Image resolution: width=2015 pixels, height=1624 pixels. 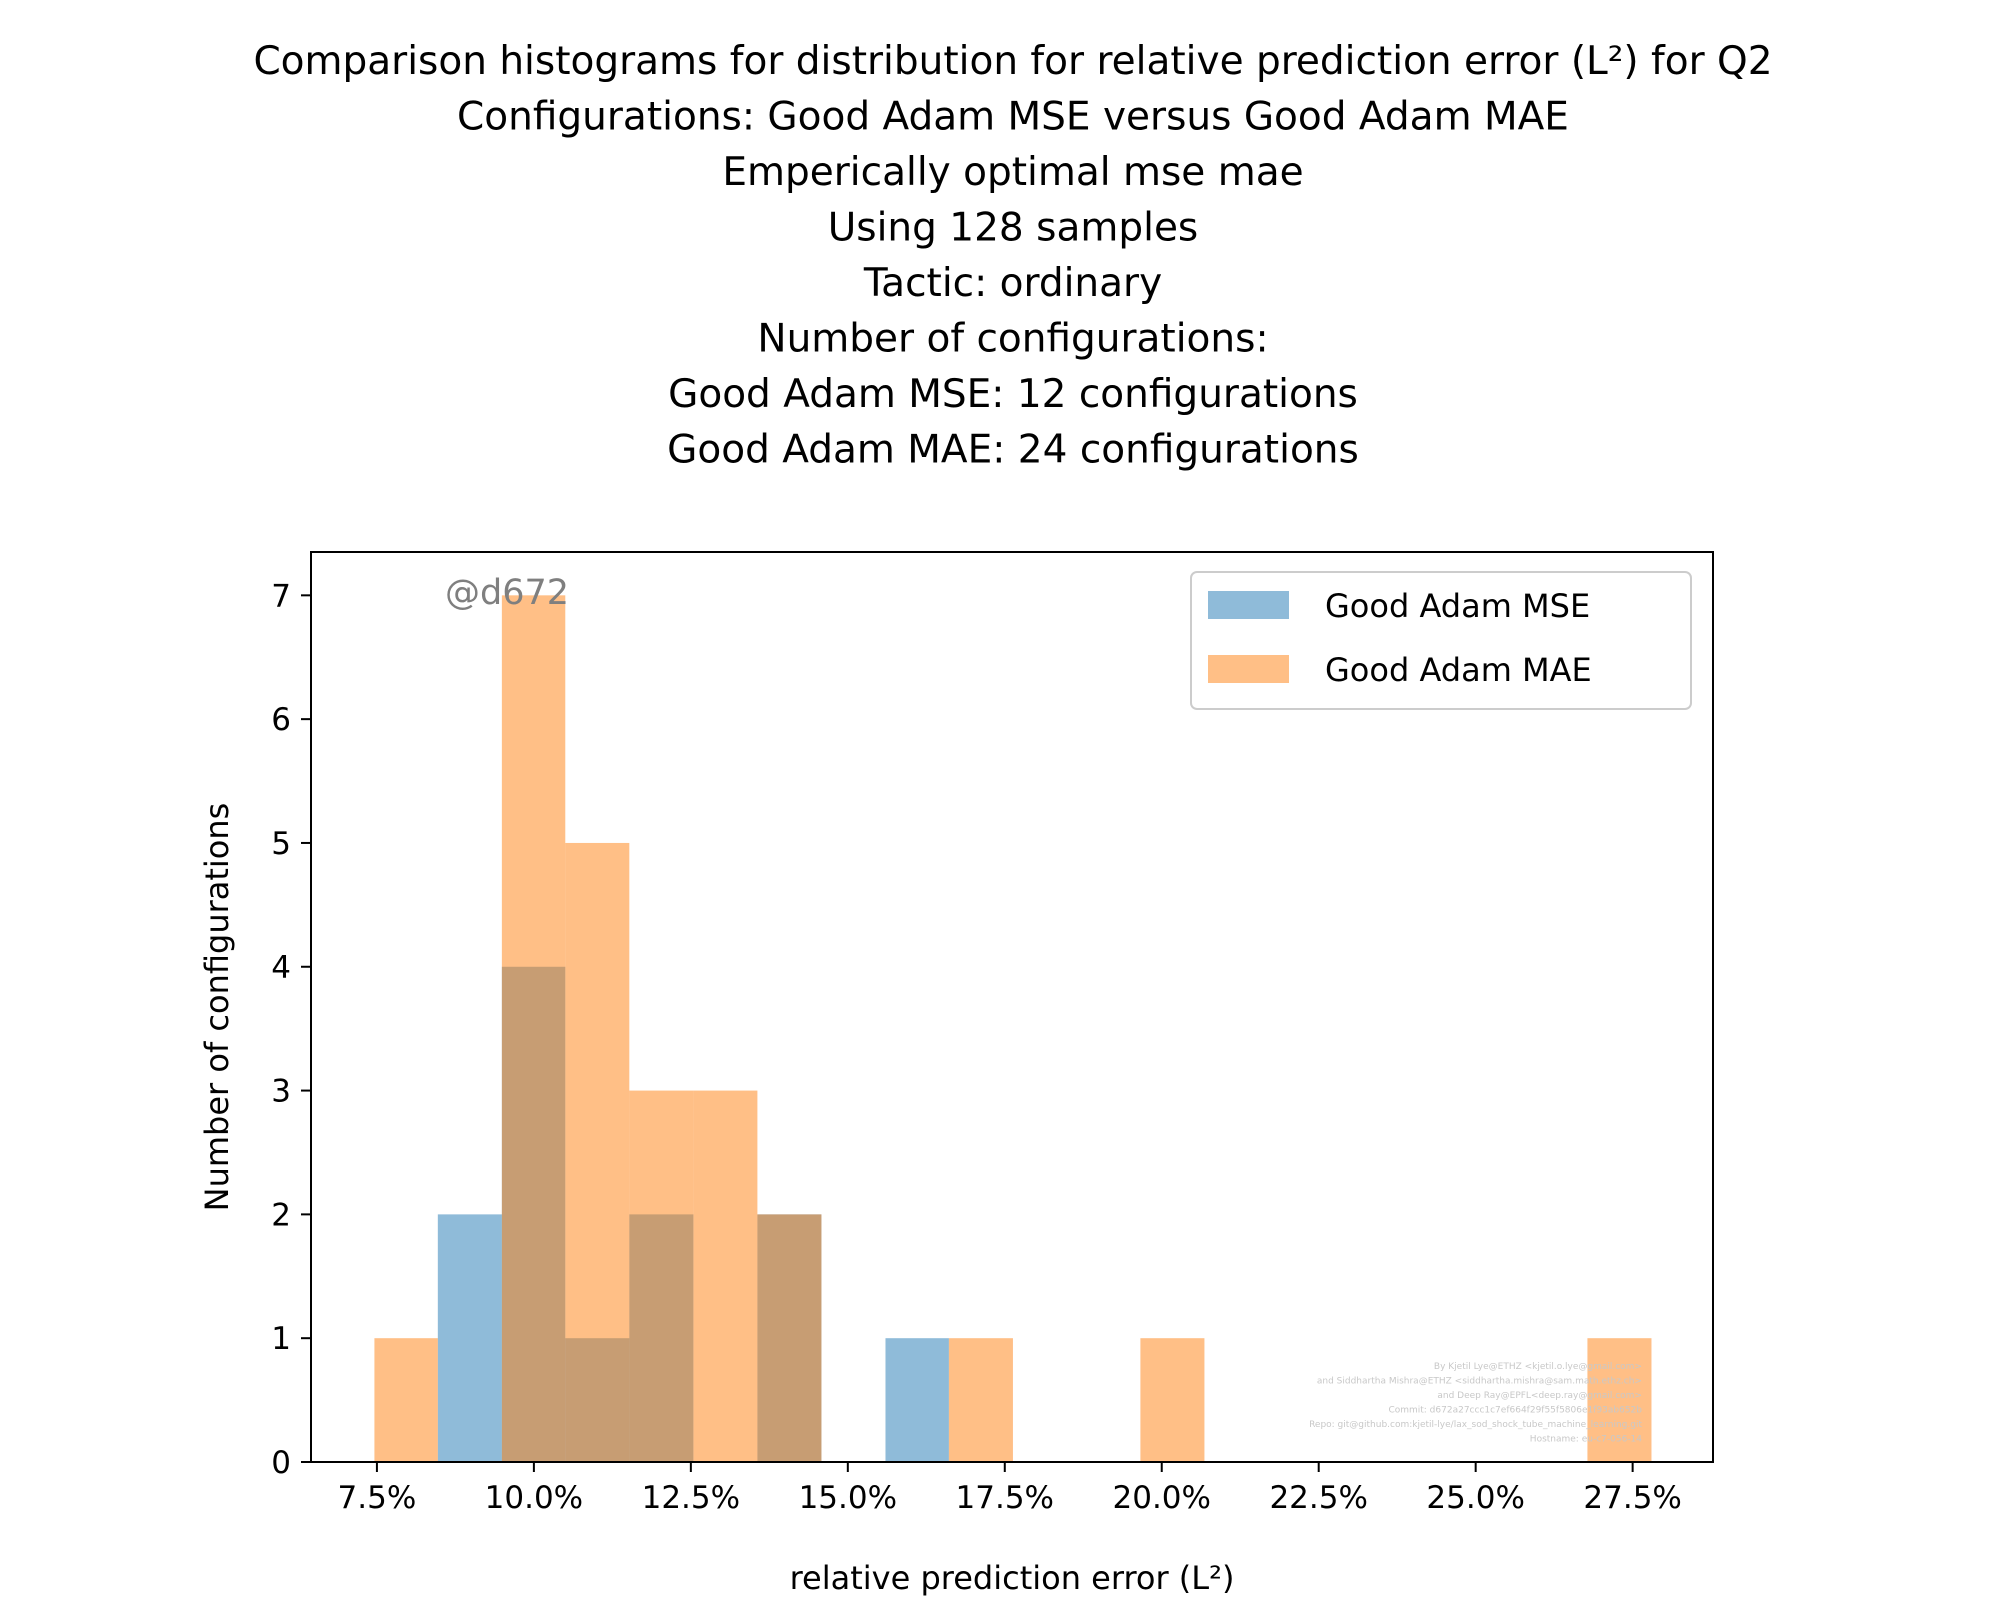 I want to click on credits-line: Hostname: eu-c7-056-14, so click(x=1586, y=1440).